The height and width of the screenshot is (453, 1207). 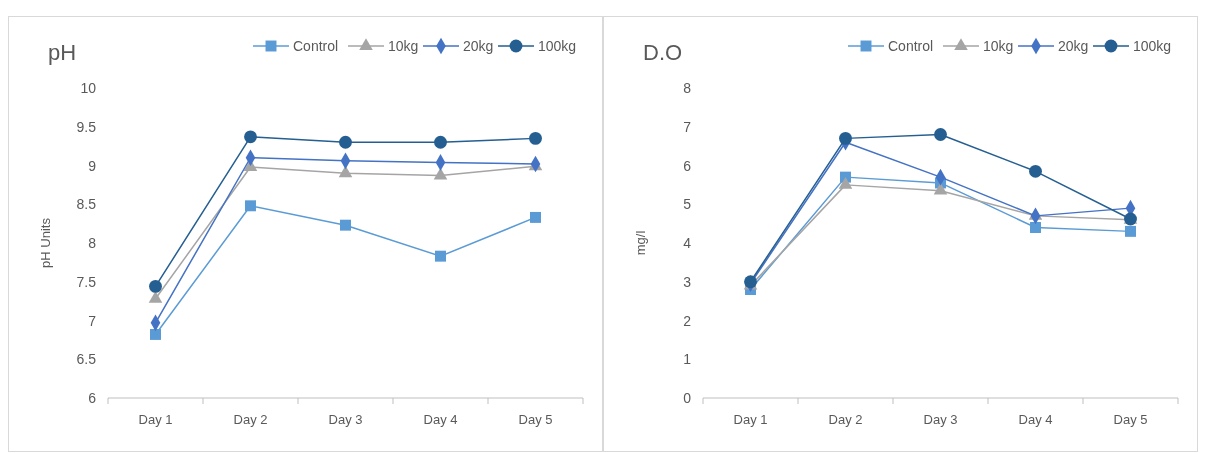 I want to click on y-tick-label: 2, so click(x=687, y=320).